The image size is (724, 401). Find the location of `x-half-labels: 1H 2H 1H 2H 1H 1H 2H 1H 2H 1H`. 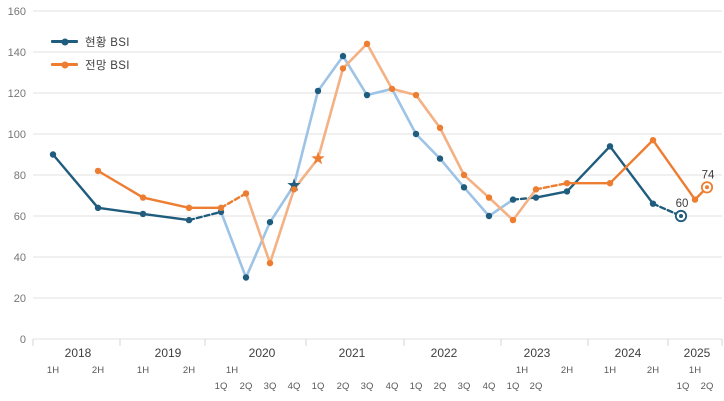

x-half-labels: 1H 2H 1H 2H 1H 1H 2H 1H 2H 1H is located at coordinates (374, 370).